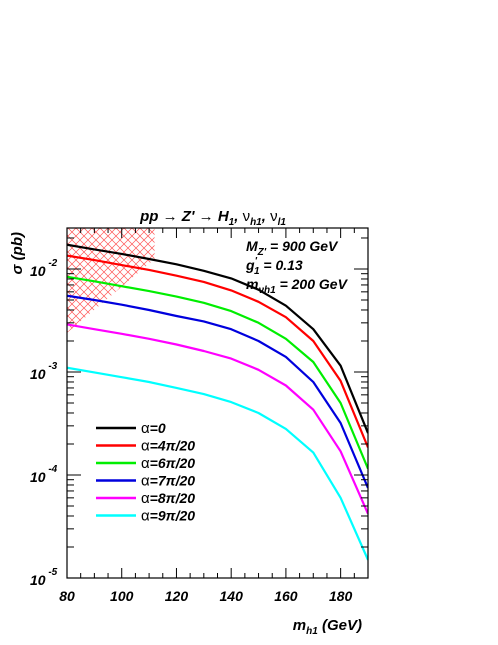 Image resolution: width=498 pixels, height=645 pixels. I want to click on annotation-0: MZ' = 900 GeV, so click(292, 248).